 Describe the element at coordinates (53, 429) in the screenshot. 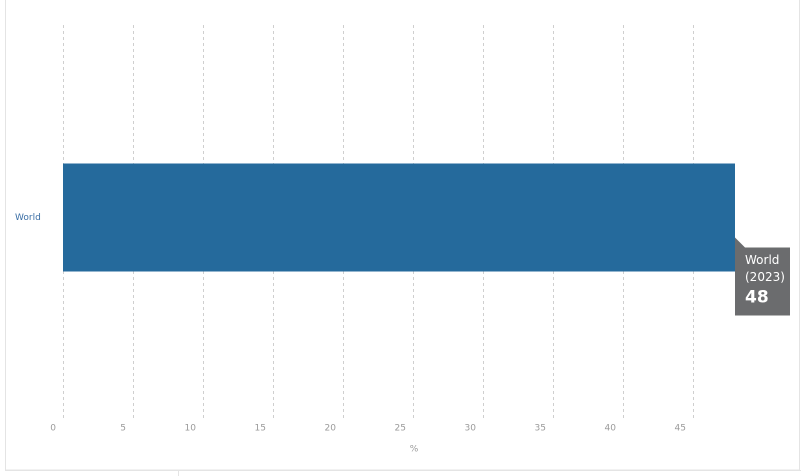

I see `x-tick-label: 0` at that location.